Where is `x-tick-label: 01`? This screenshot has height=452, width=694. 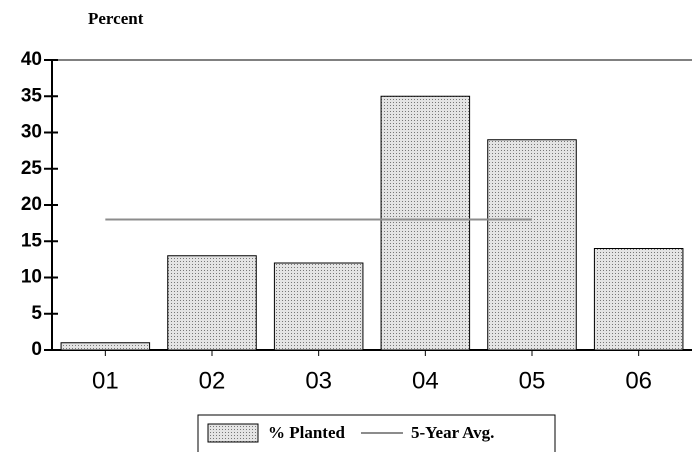 x-tick-label: 01 is located at coordinates (105, 380).